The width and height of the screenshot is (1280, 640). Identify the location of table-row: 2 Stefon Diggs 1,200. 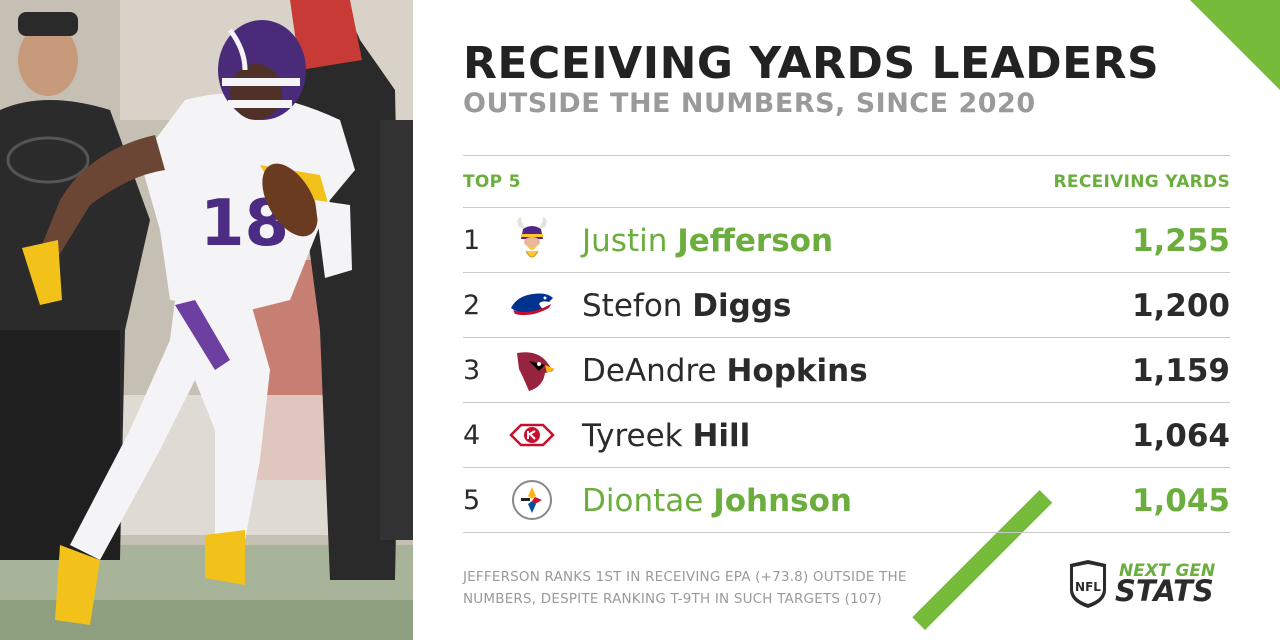
(846, 306).